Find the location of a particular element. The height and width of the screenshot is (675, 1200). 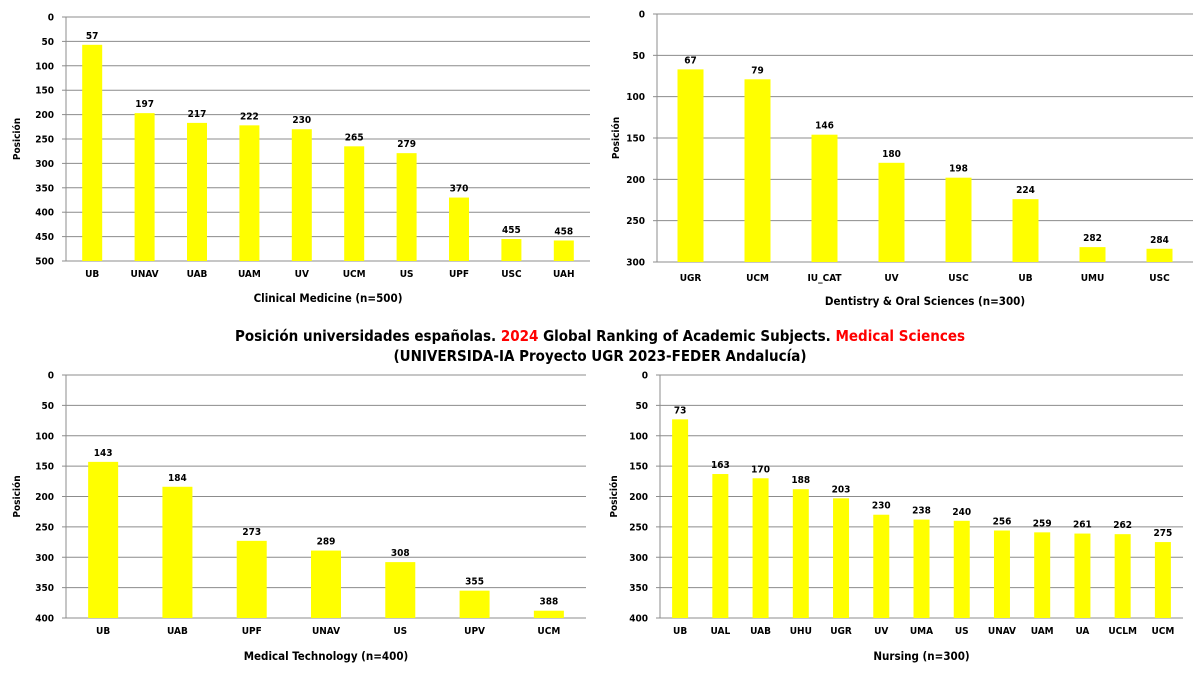

data-label: 170 is located at coordinates (760, 469).